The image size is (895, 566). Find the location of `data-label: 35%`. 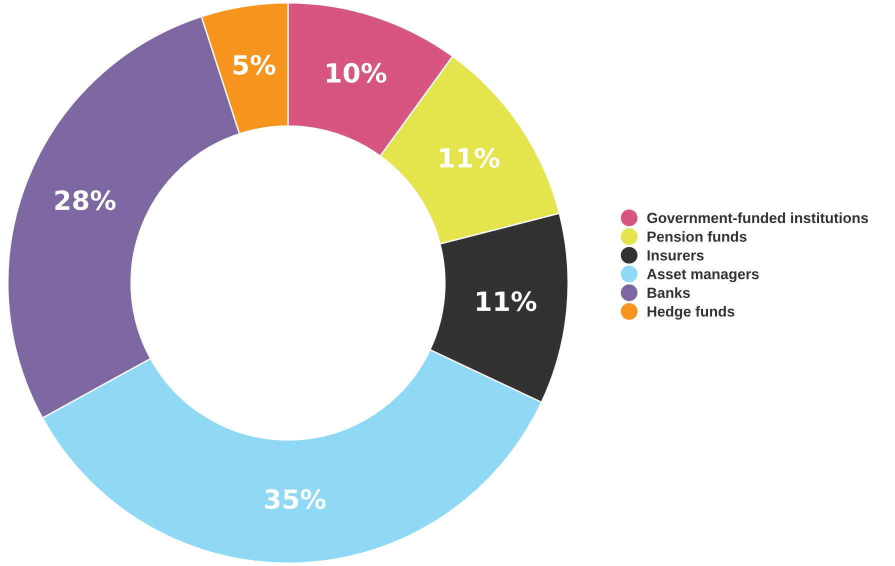

data-label: 35% is located at coordinates (295, 499).